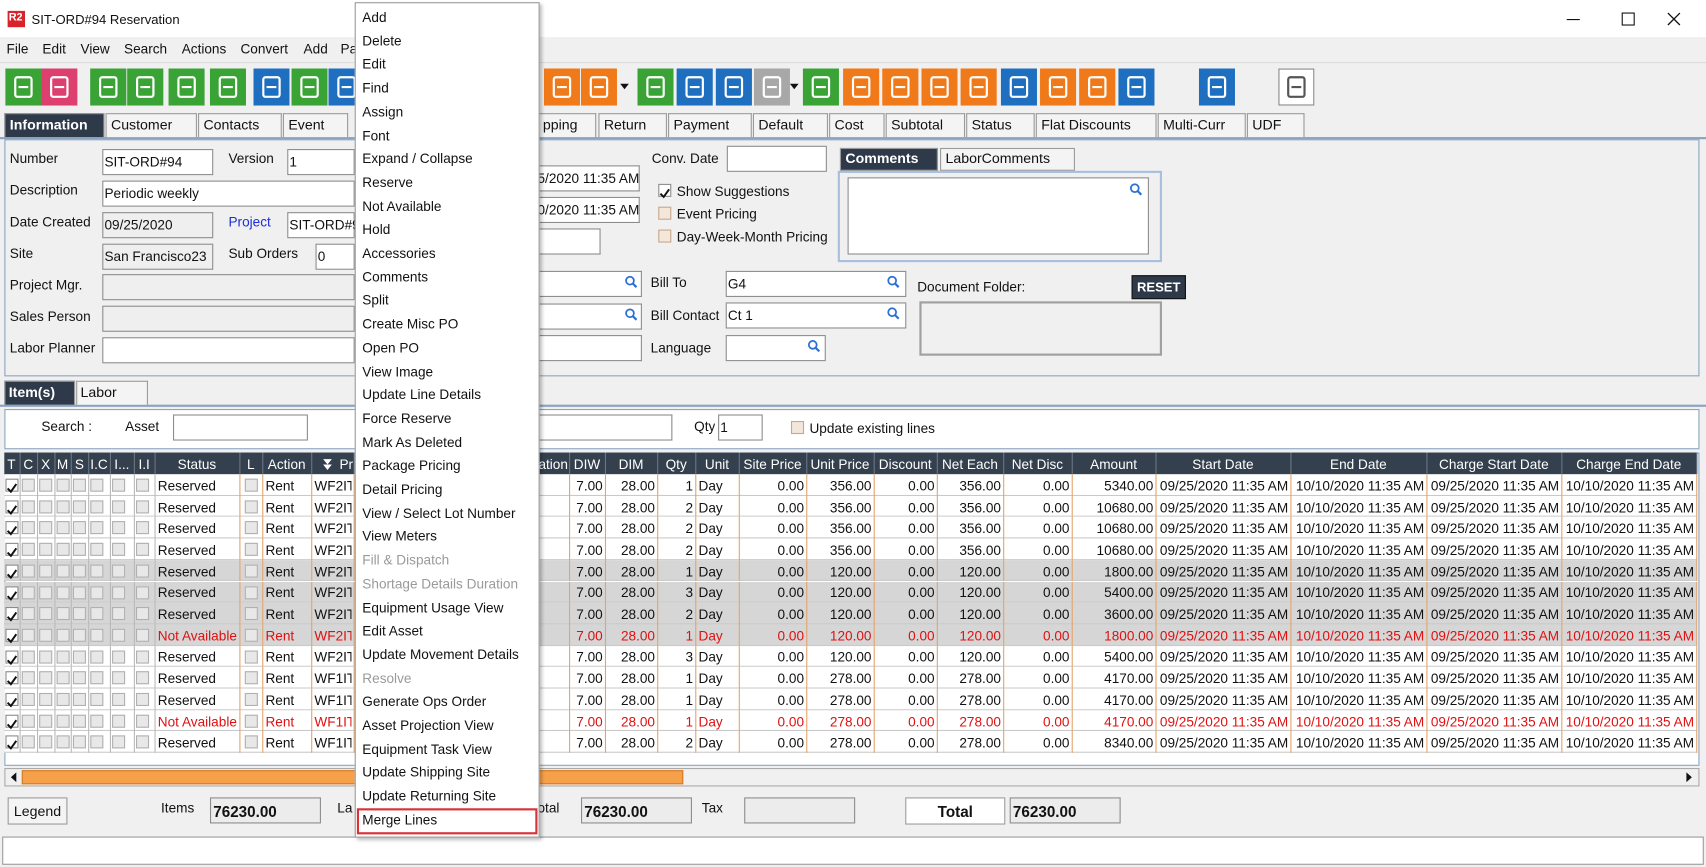  Describe the element at coordinates (321, 162) in the screenshot. I see `version-input` at that location.